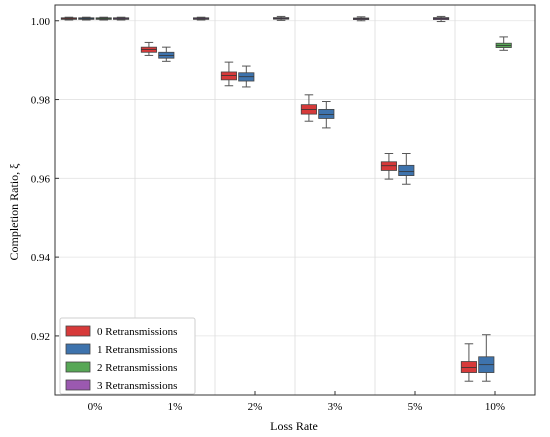  Describe the element at coordinates (281, 18) in the screenshot. I see `box-3-retx-2%` at that location.